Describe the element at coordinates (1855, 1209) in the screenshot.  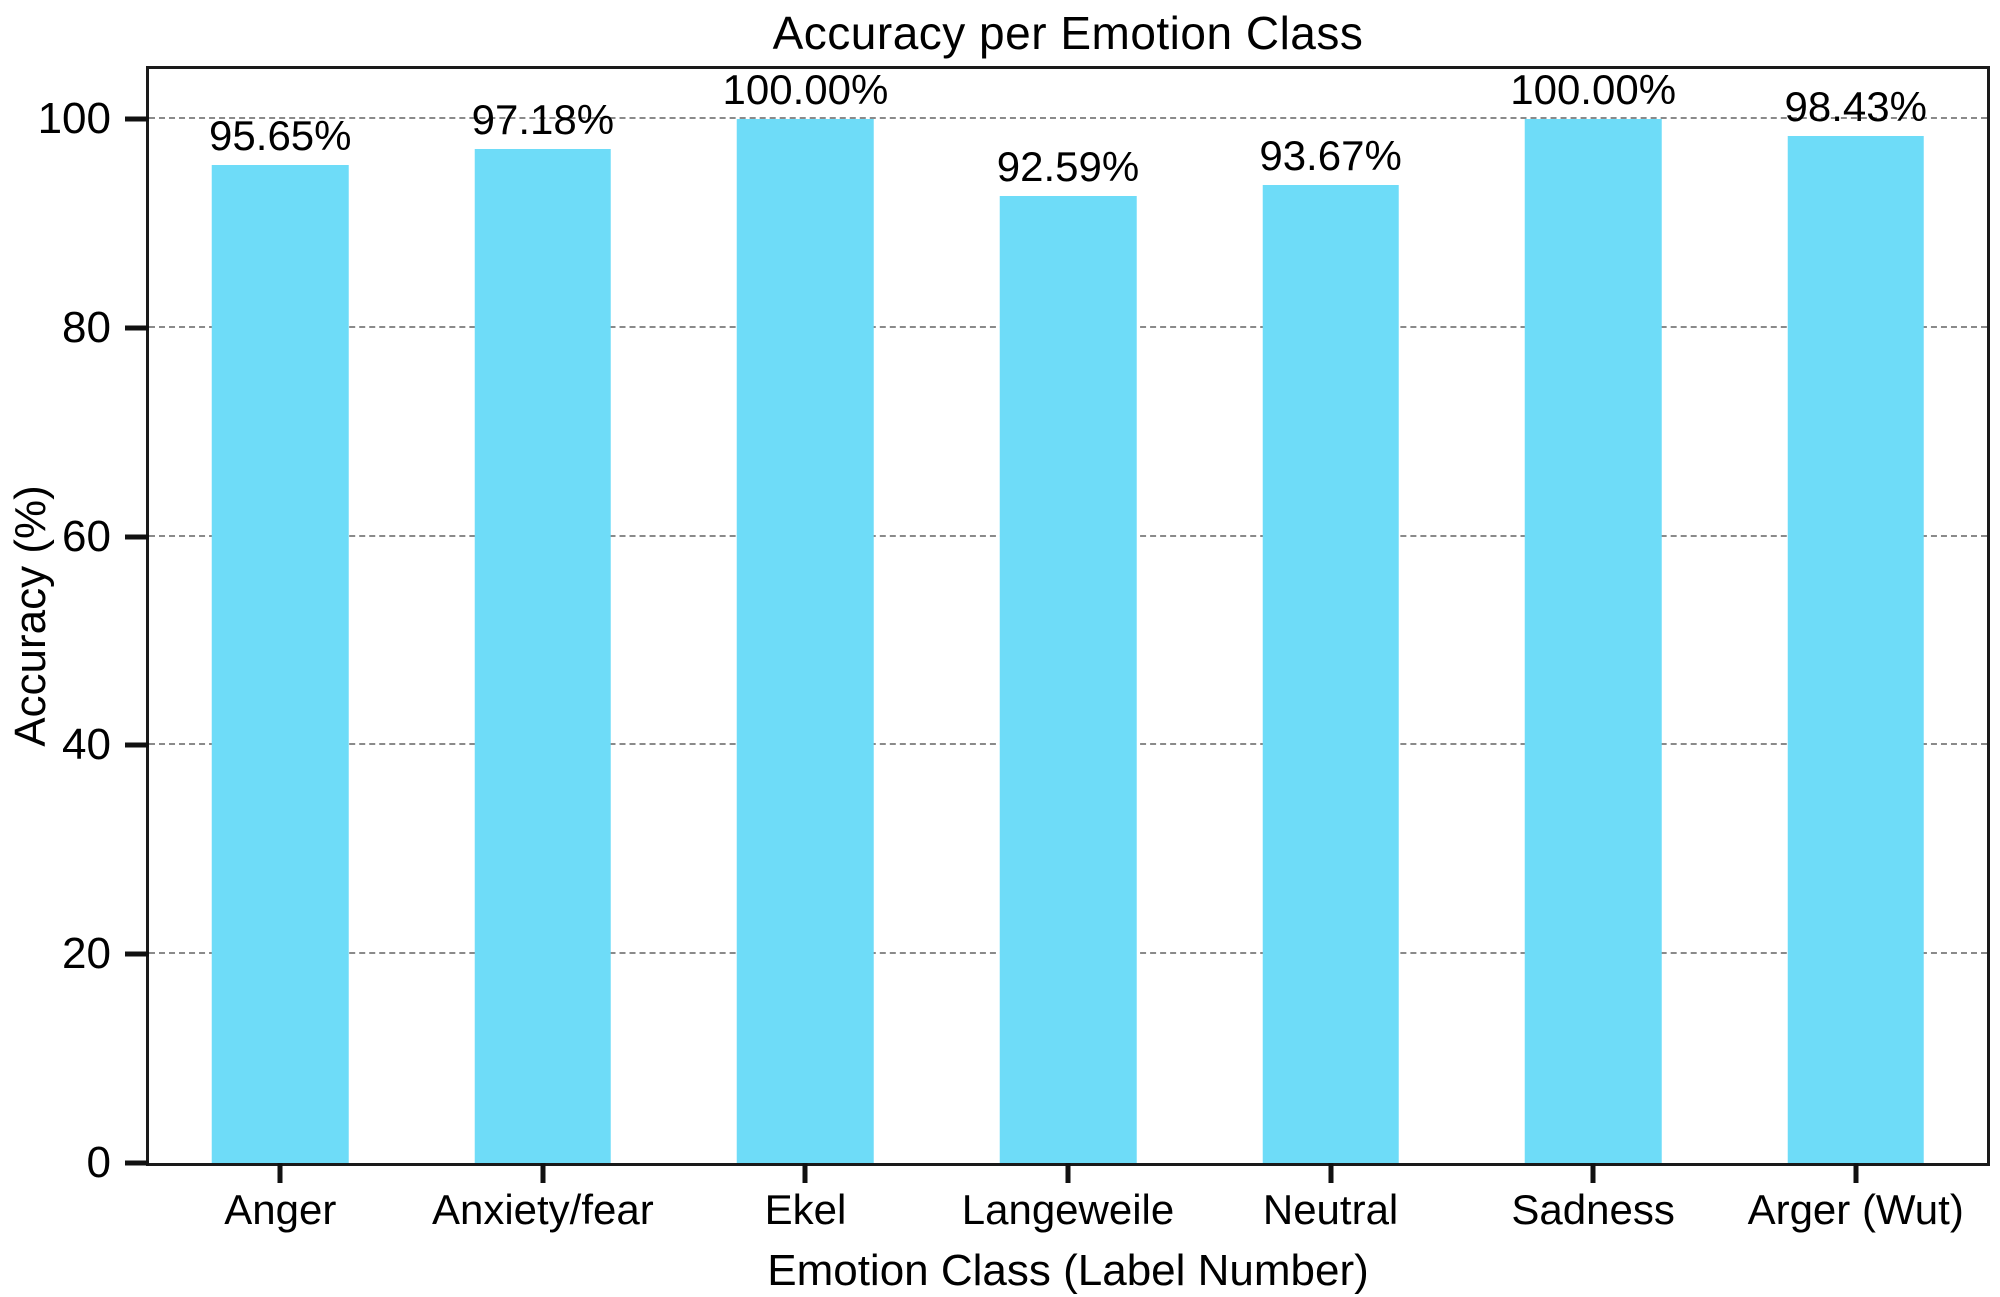
I see `x-tick-label-arger-wut-: Arger (Wut)` at that location.